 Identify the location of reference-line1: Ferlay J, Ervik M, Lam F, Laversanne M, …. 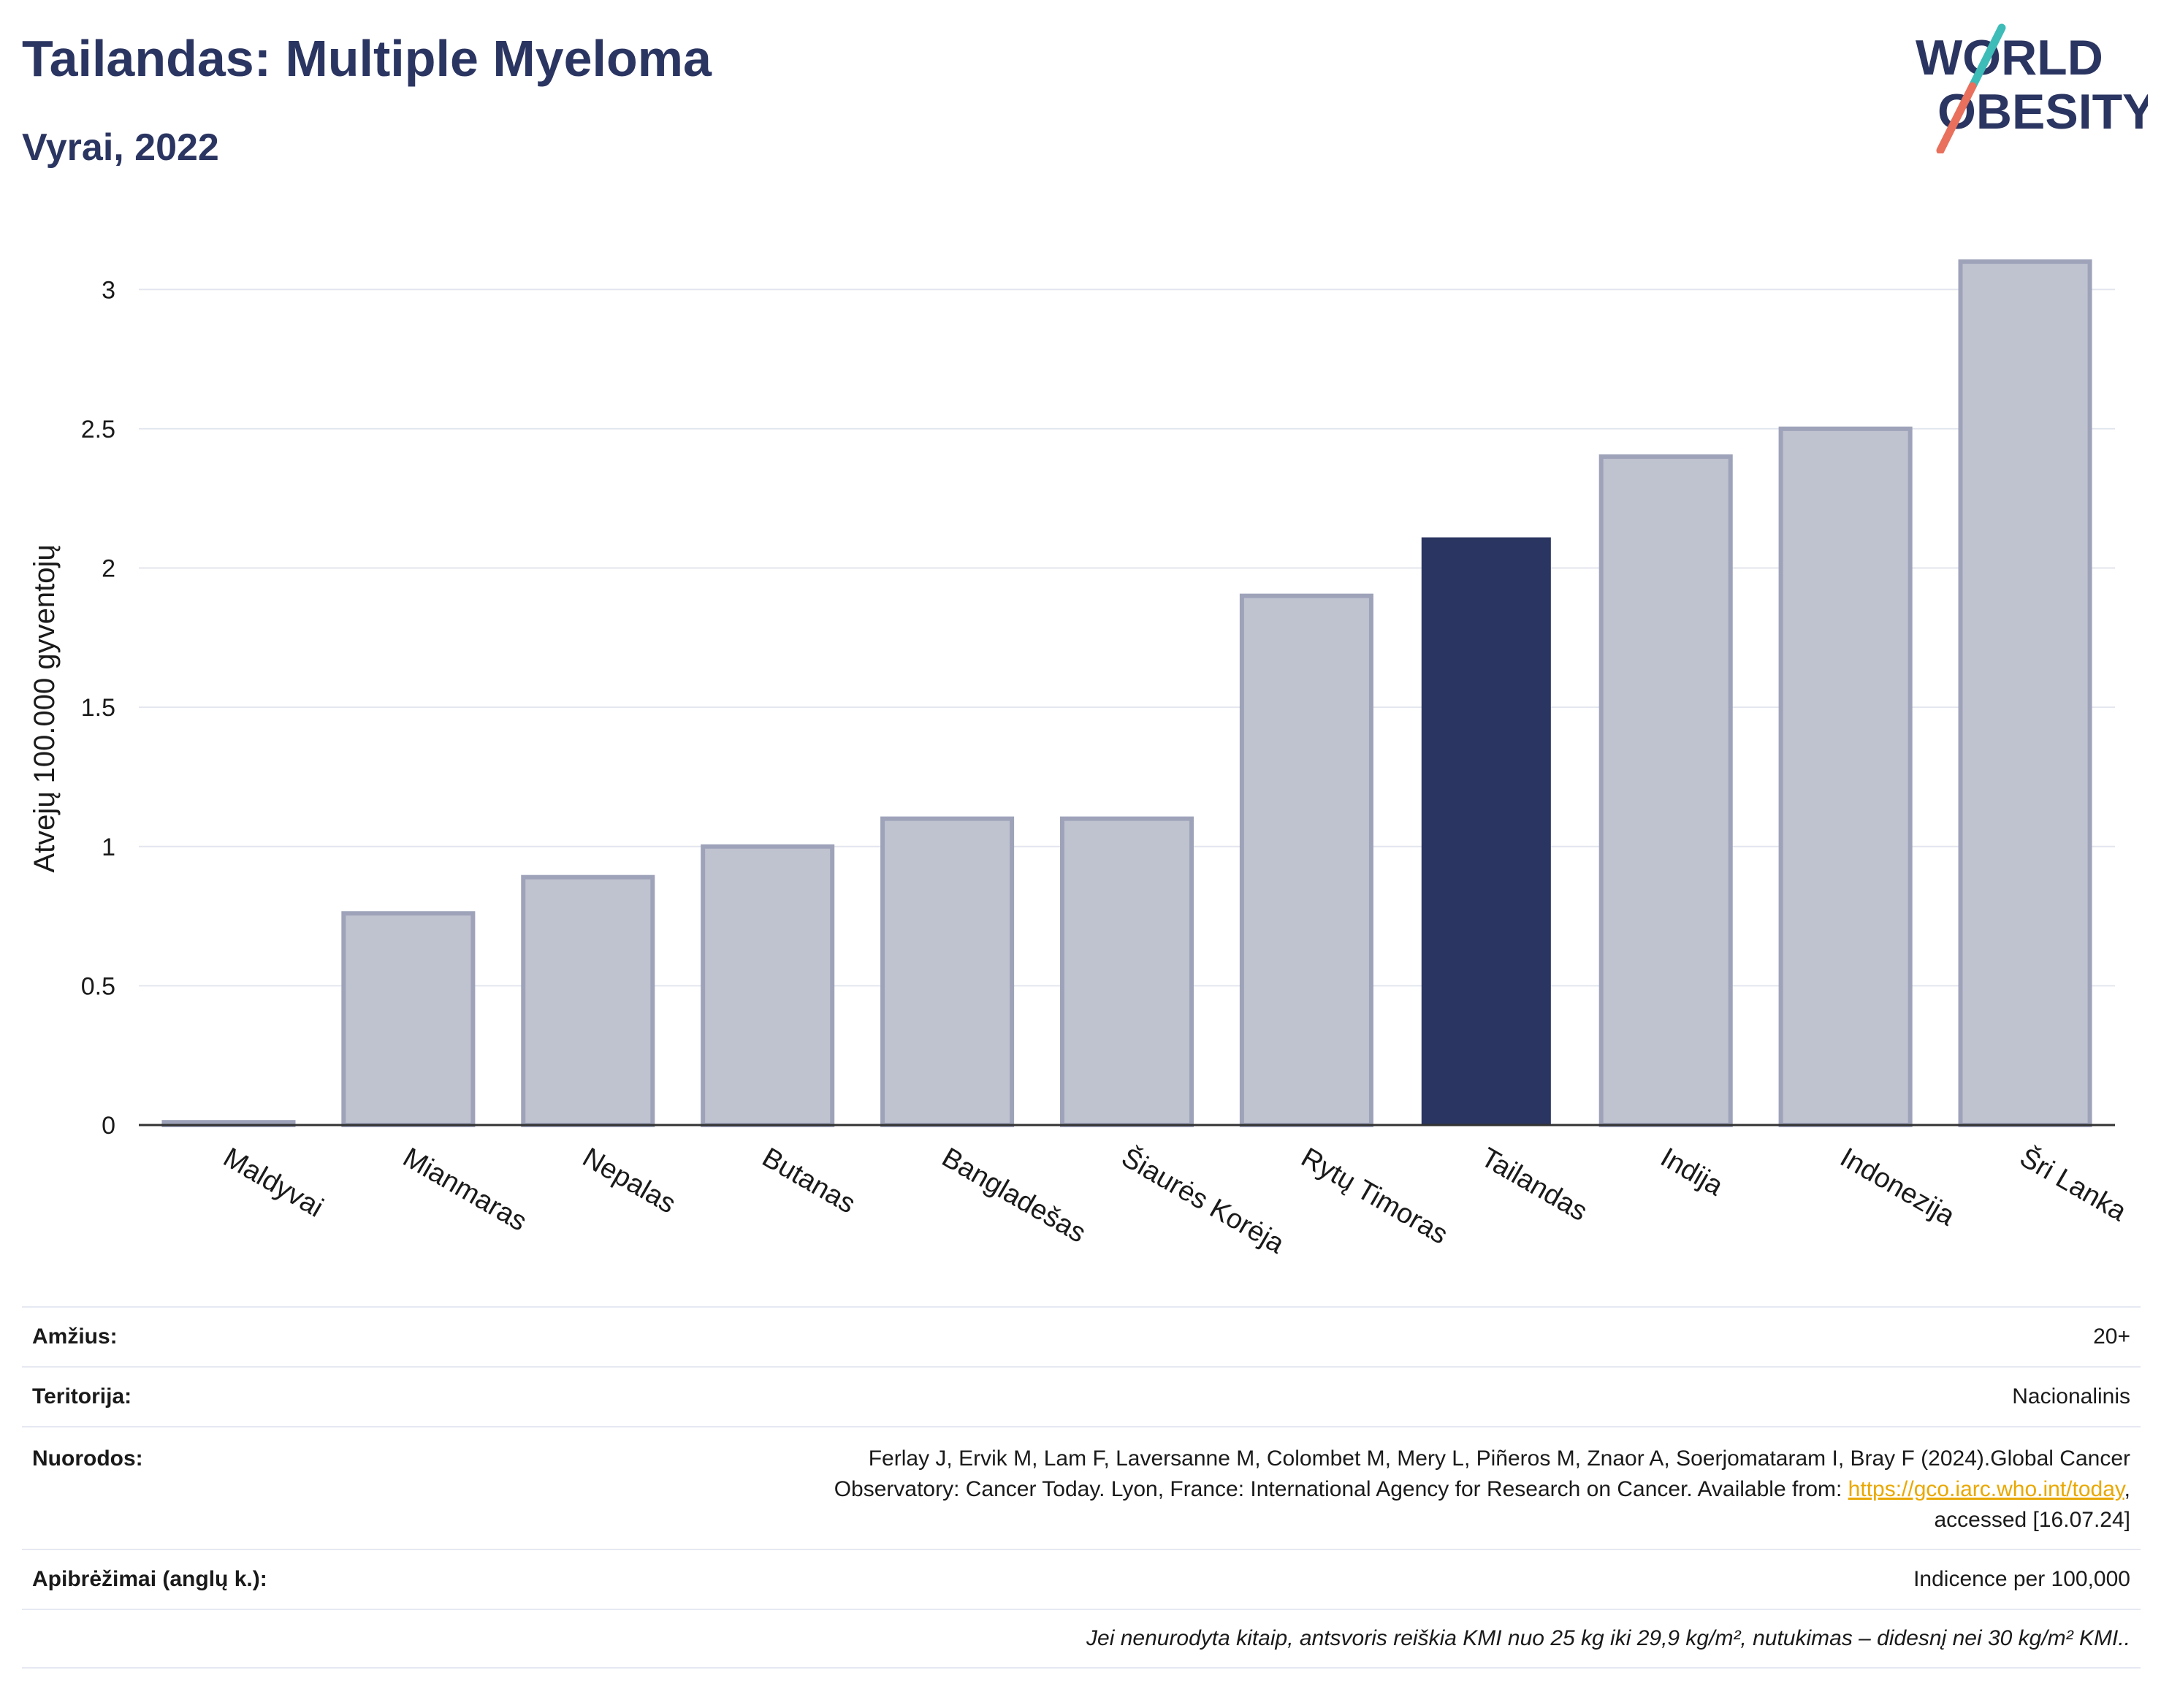
(1499, 1458).